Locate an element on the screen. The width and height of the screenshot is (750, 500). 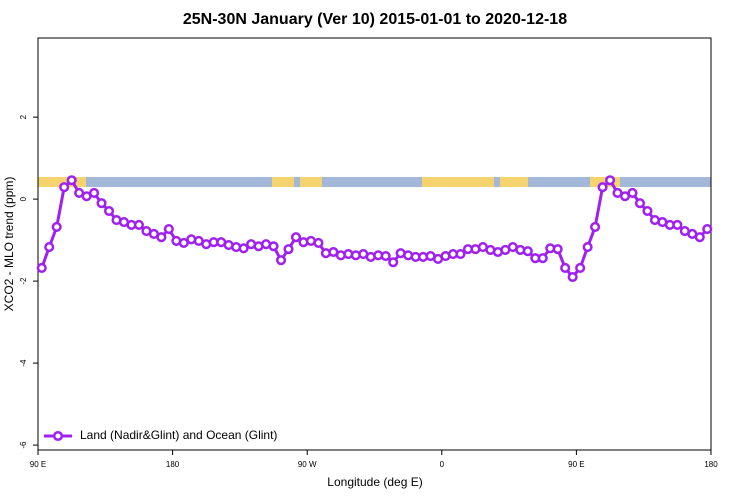
legend-label: Land (Nadir&Glint) and Ocean (Glint) is located at coordinates (178, 435).